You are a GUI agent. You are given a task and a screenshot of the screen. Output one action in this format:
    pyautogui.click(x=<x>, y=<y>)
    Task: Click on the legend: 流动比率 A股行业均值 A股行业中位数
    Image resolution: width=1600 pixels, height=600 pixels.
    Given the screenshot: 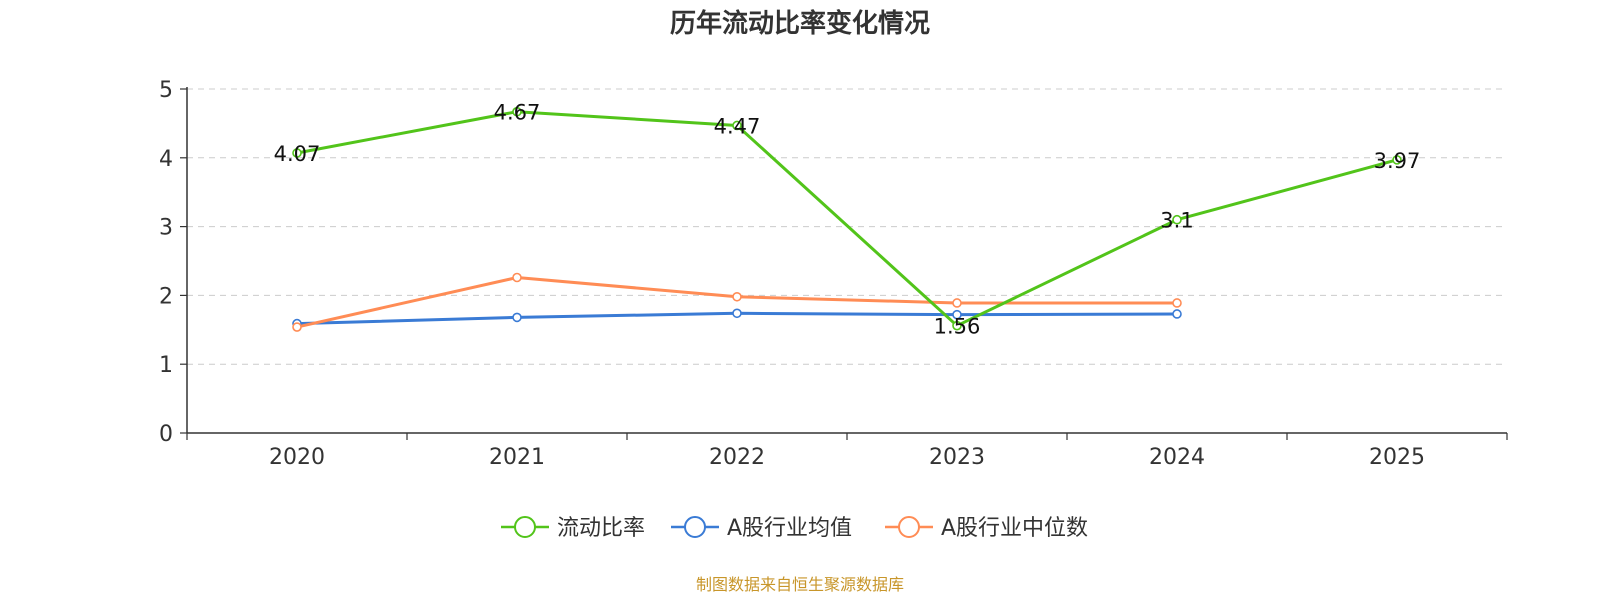 What is the action you would take?
    pyautogui.click(x=794, y=528)
    